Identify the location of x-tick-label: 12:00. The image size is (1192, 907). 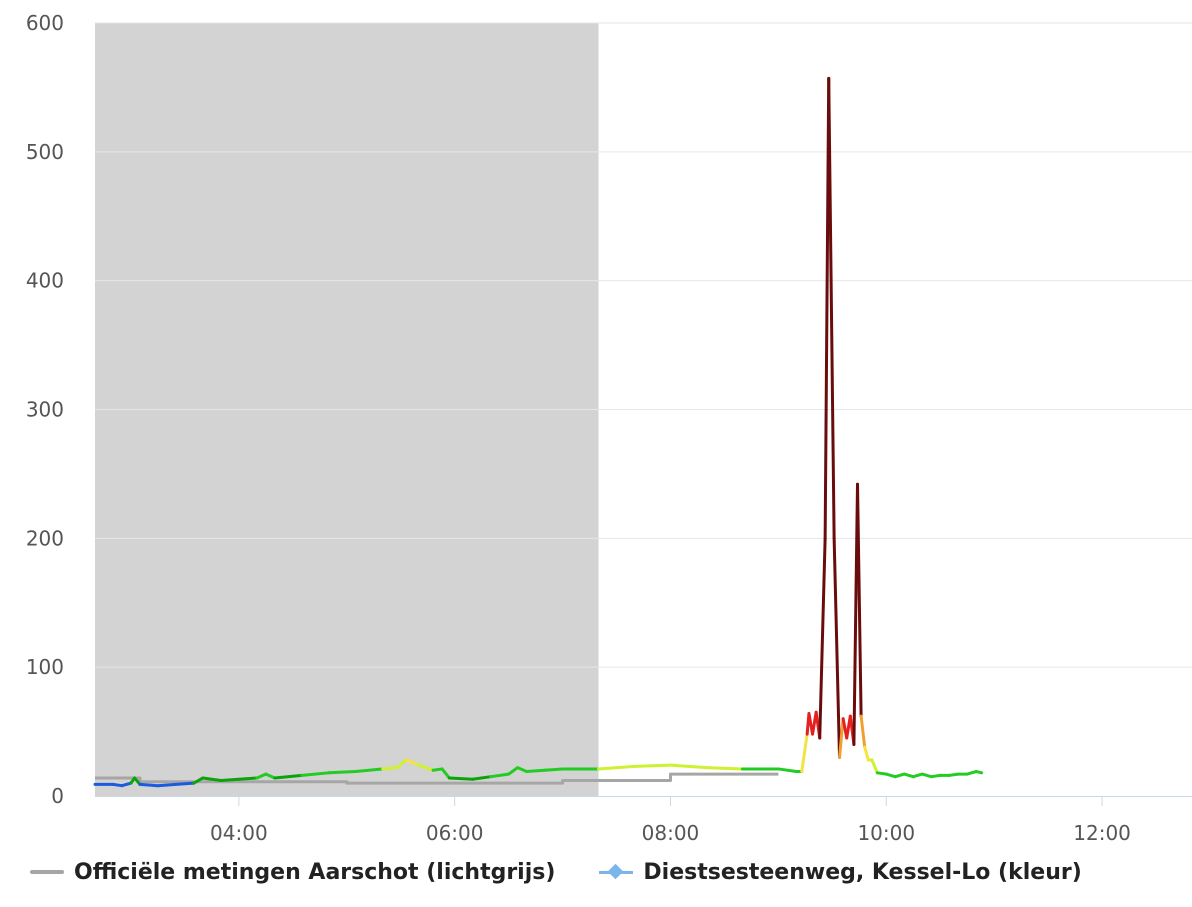
(1102, 833).